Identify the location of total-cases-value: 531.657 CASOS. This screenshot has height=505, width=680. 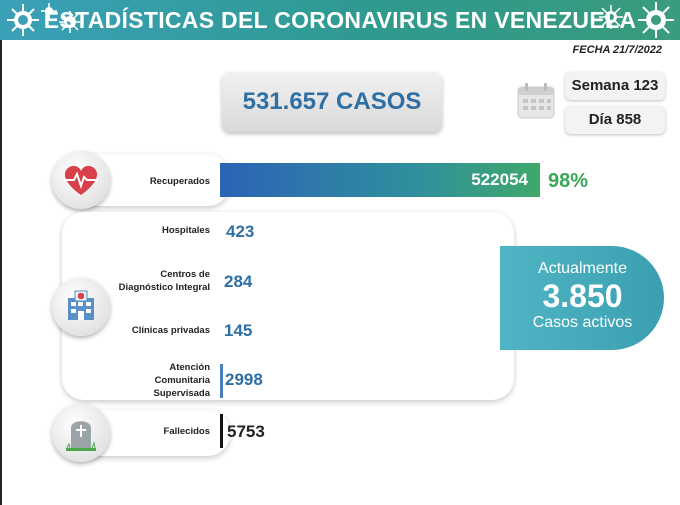
(332, 102).